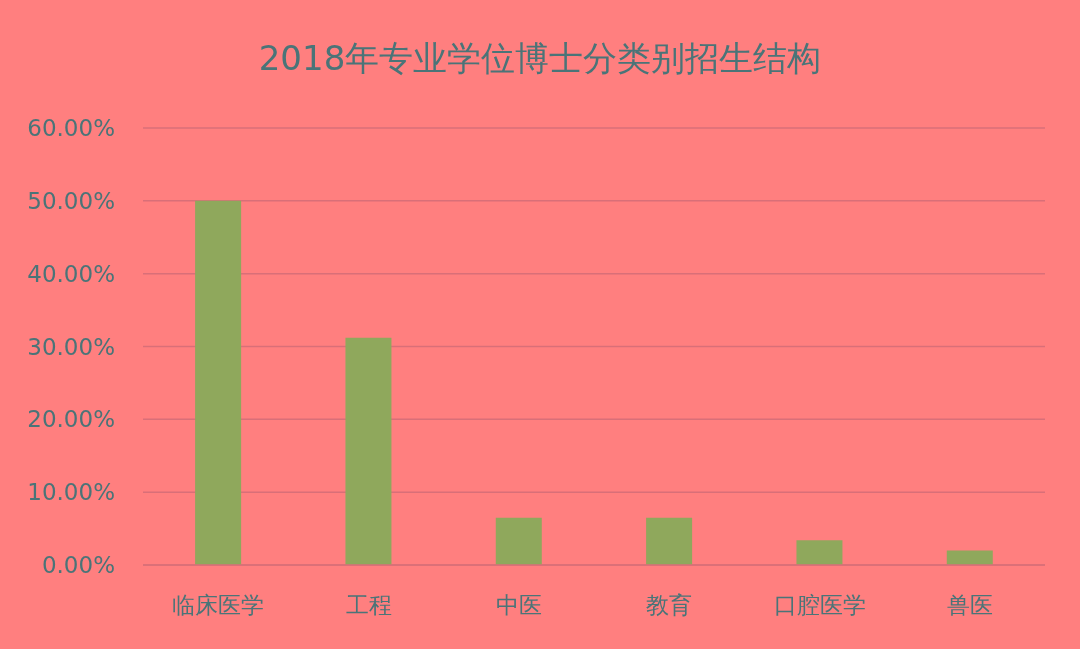  Describe the element at coordinates (518, 605) in the screenshot. I see `x-tick-label: 中医` at that location.